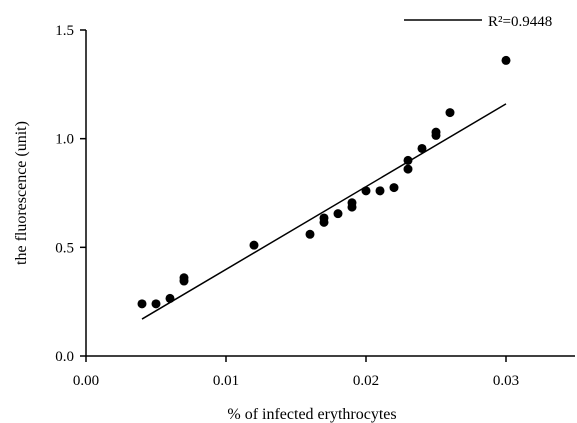 The image size is (577, 423). Describe the element at coordinates (366, 381) in the screenshot. I see `x-tick-label: 0.02` at that location.